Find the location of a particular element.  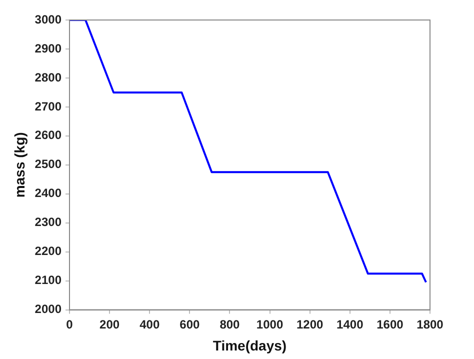

x-tick-label: 0 is located at coordinates (70, 324).